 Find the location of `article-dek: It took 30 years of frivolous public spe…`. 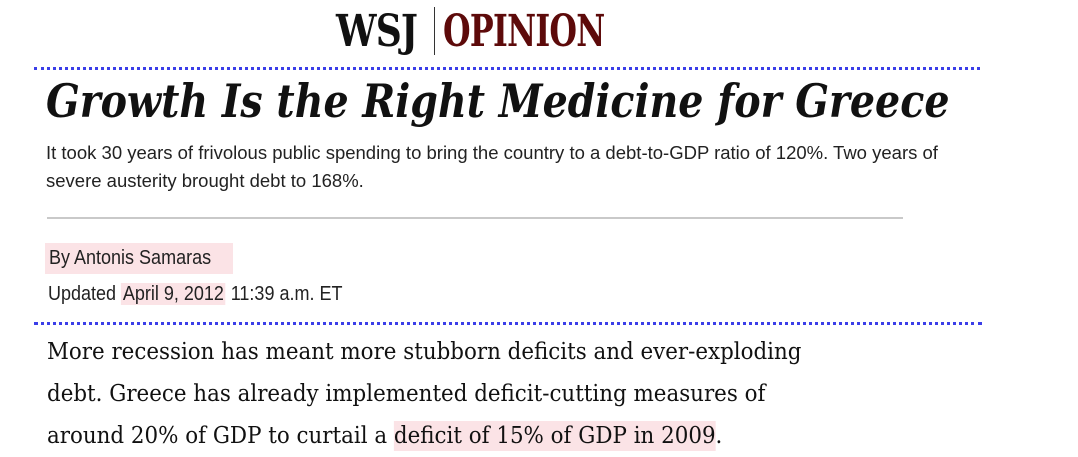

article-dek: It took 30 years of frivolous public spe… is located at coordinates (492, 166).